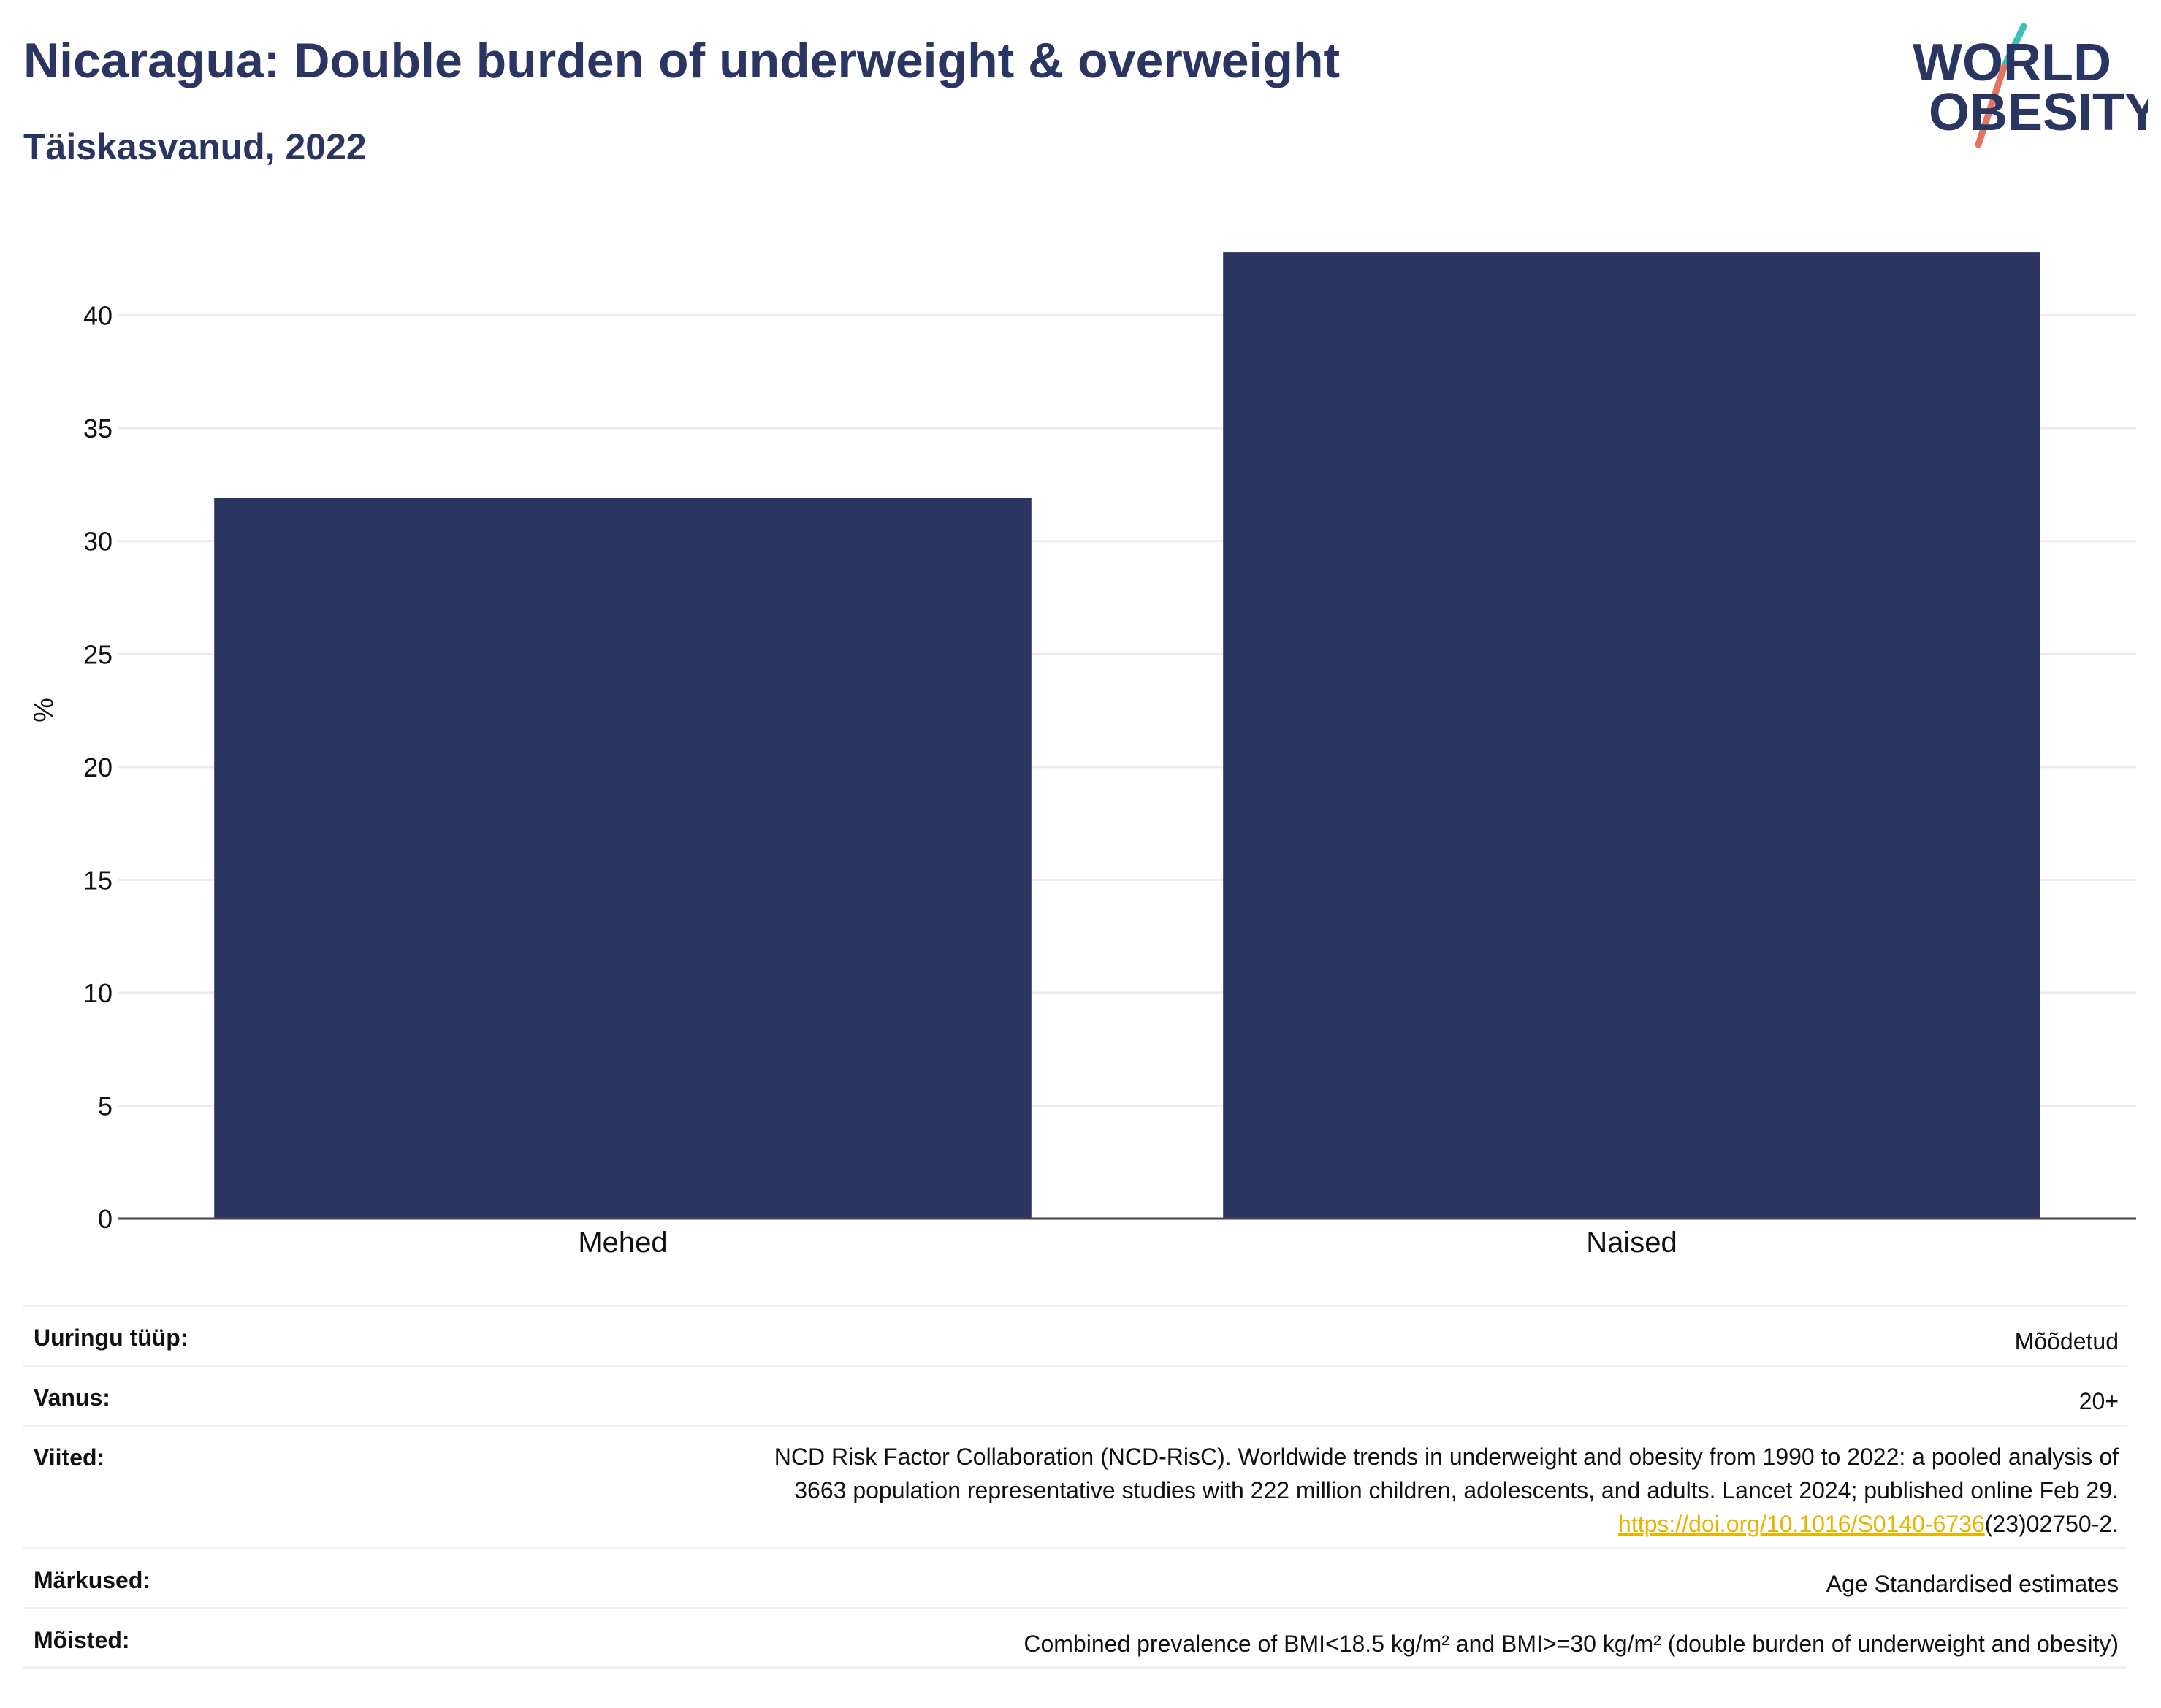 The image size is (2161, 1708). Describe the element at coordinates (1632, 1243) in the screenshot. I see `x-tick-label: Naised` at that location.